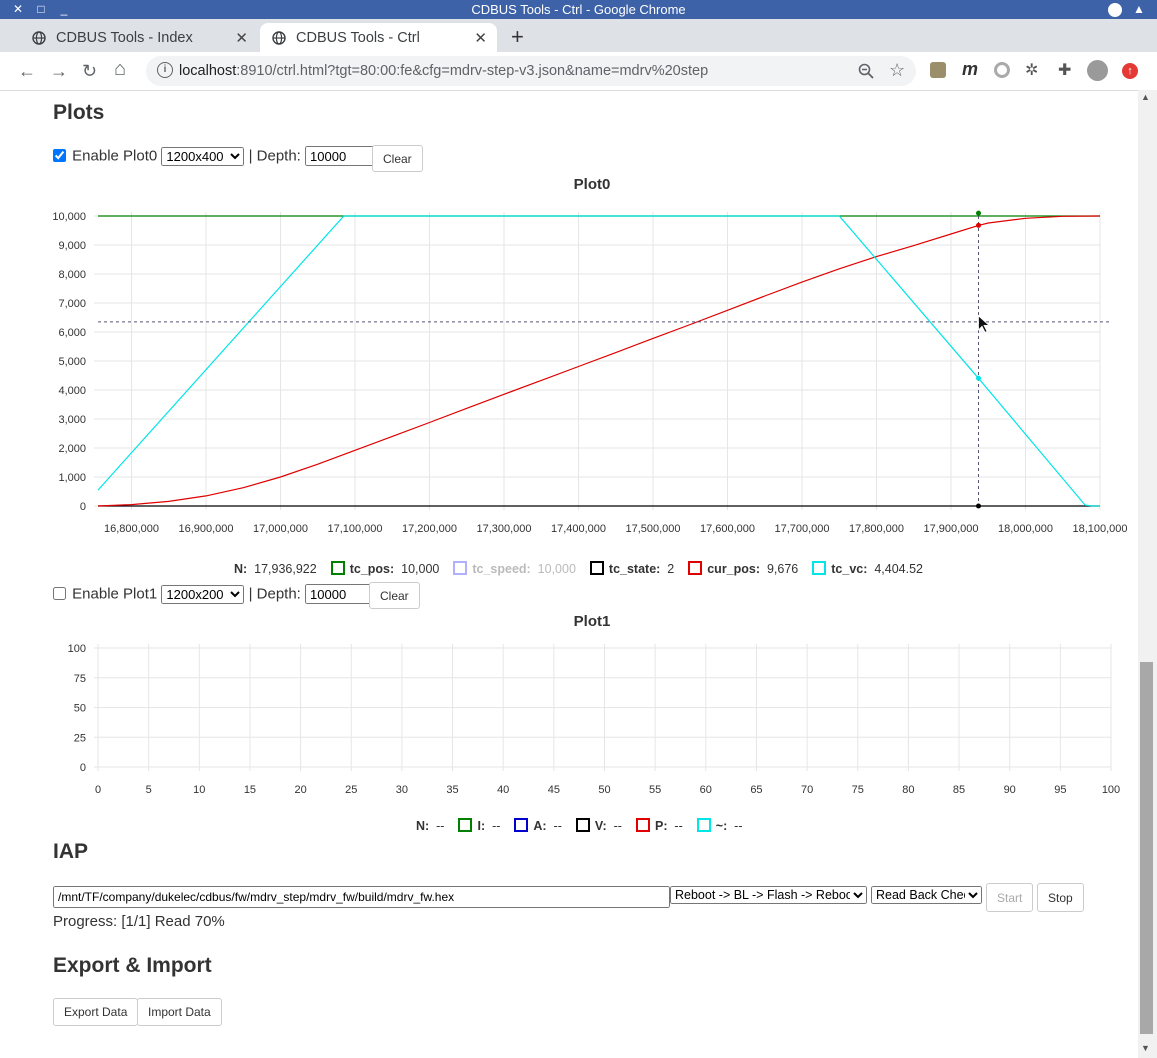 This screenshot has width=1157, height=1058. Describe the element at coordinates (514, 568) in the screenshot. I see `plot0-legend-item: tc_speed: 10,000` at that location.